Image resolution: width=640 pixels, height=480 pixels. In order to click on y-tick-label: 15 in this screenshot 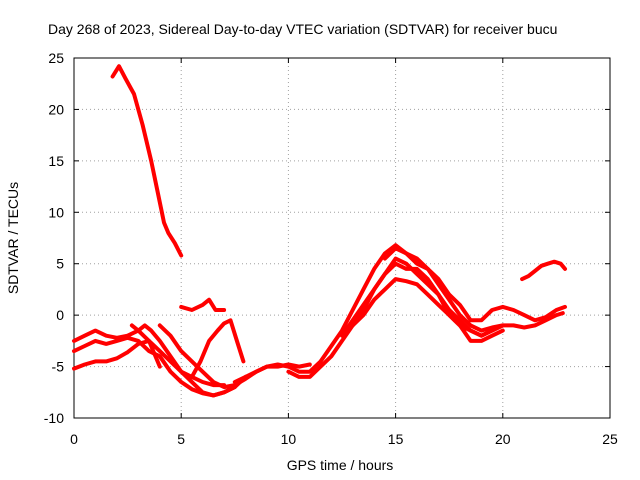, I will do `click(56, 161)`.